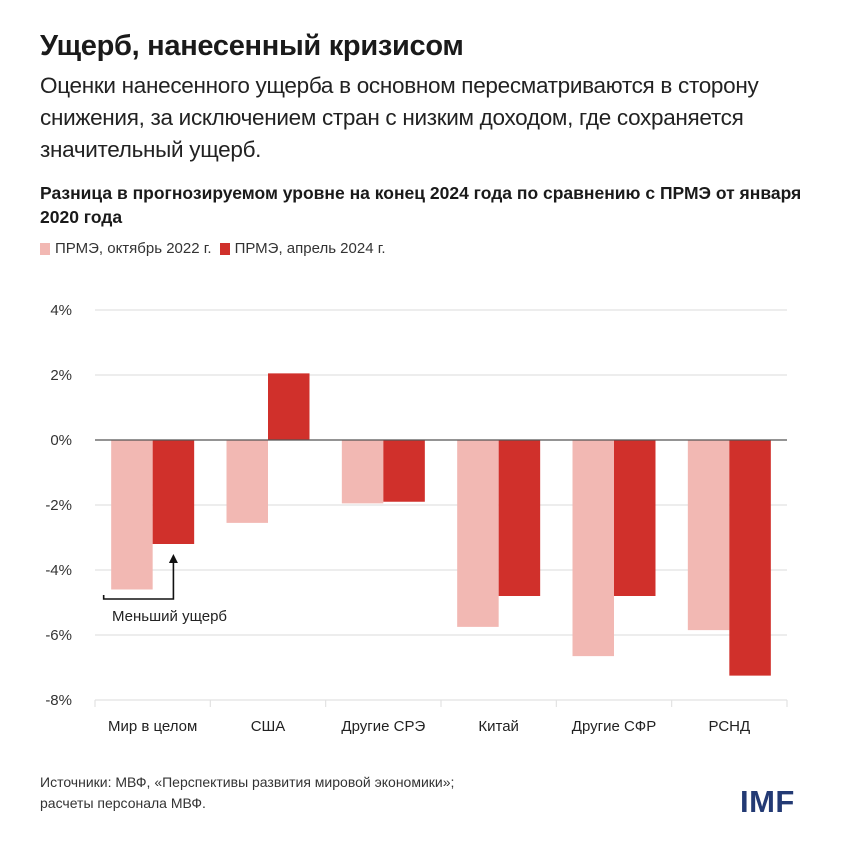 This screenshot has height=849, width=849. I want to click on annotation: Меньший ущерб, so click(164, 589).